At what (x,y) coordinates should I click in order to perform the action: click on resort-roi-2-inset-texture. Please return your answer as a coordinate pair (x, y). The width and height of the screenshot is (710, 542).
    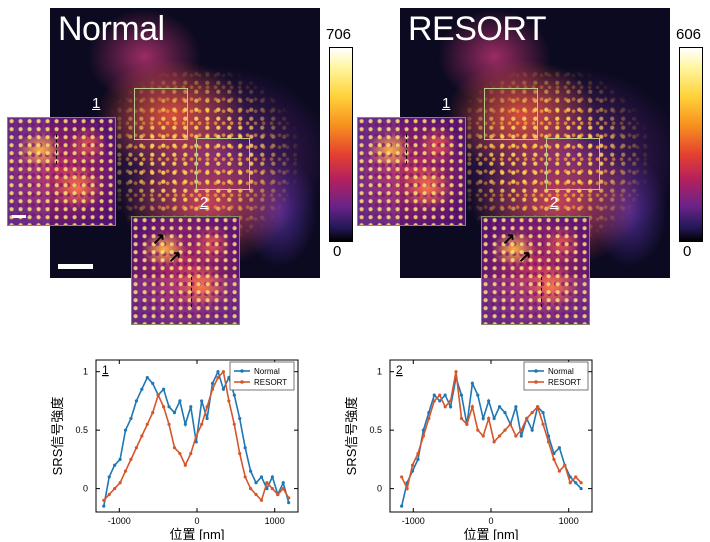
    Looking at the image, I should click on (535, 270).